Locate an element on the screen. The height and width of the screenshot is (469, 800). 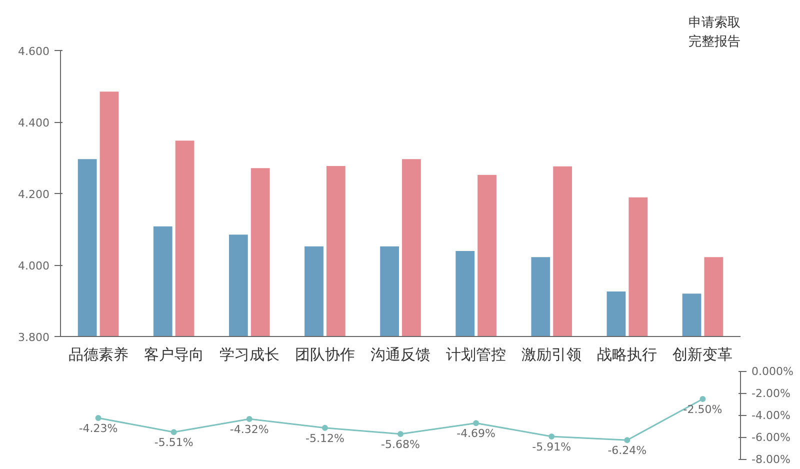
y2-tick-label: -4.00% is located at coordinates (771, 415).